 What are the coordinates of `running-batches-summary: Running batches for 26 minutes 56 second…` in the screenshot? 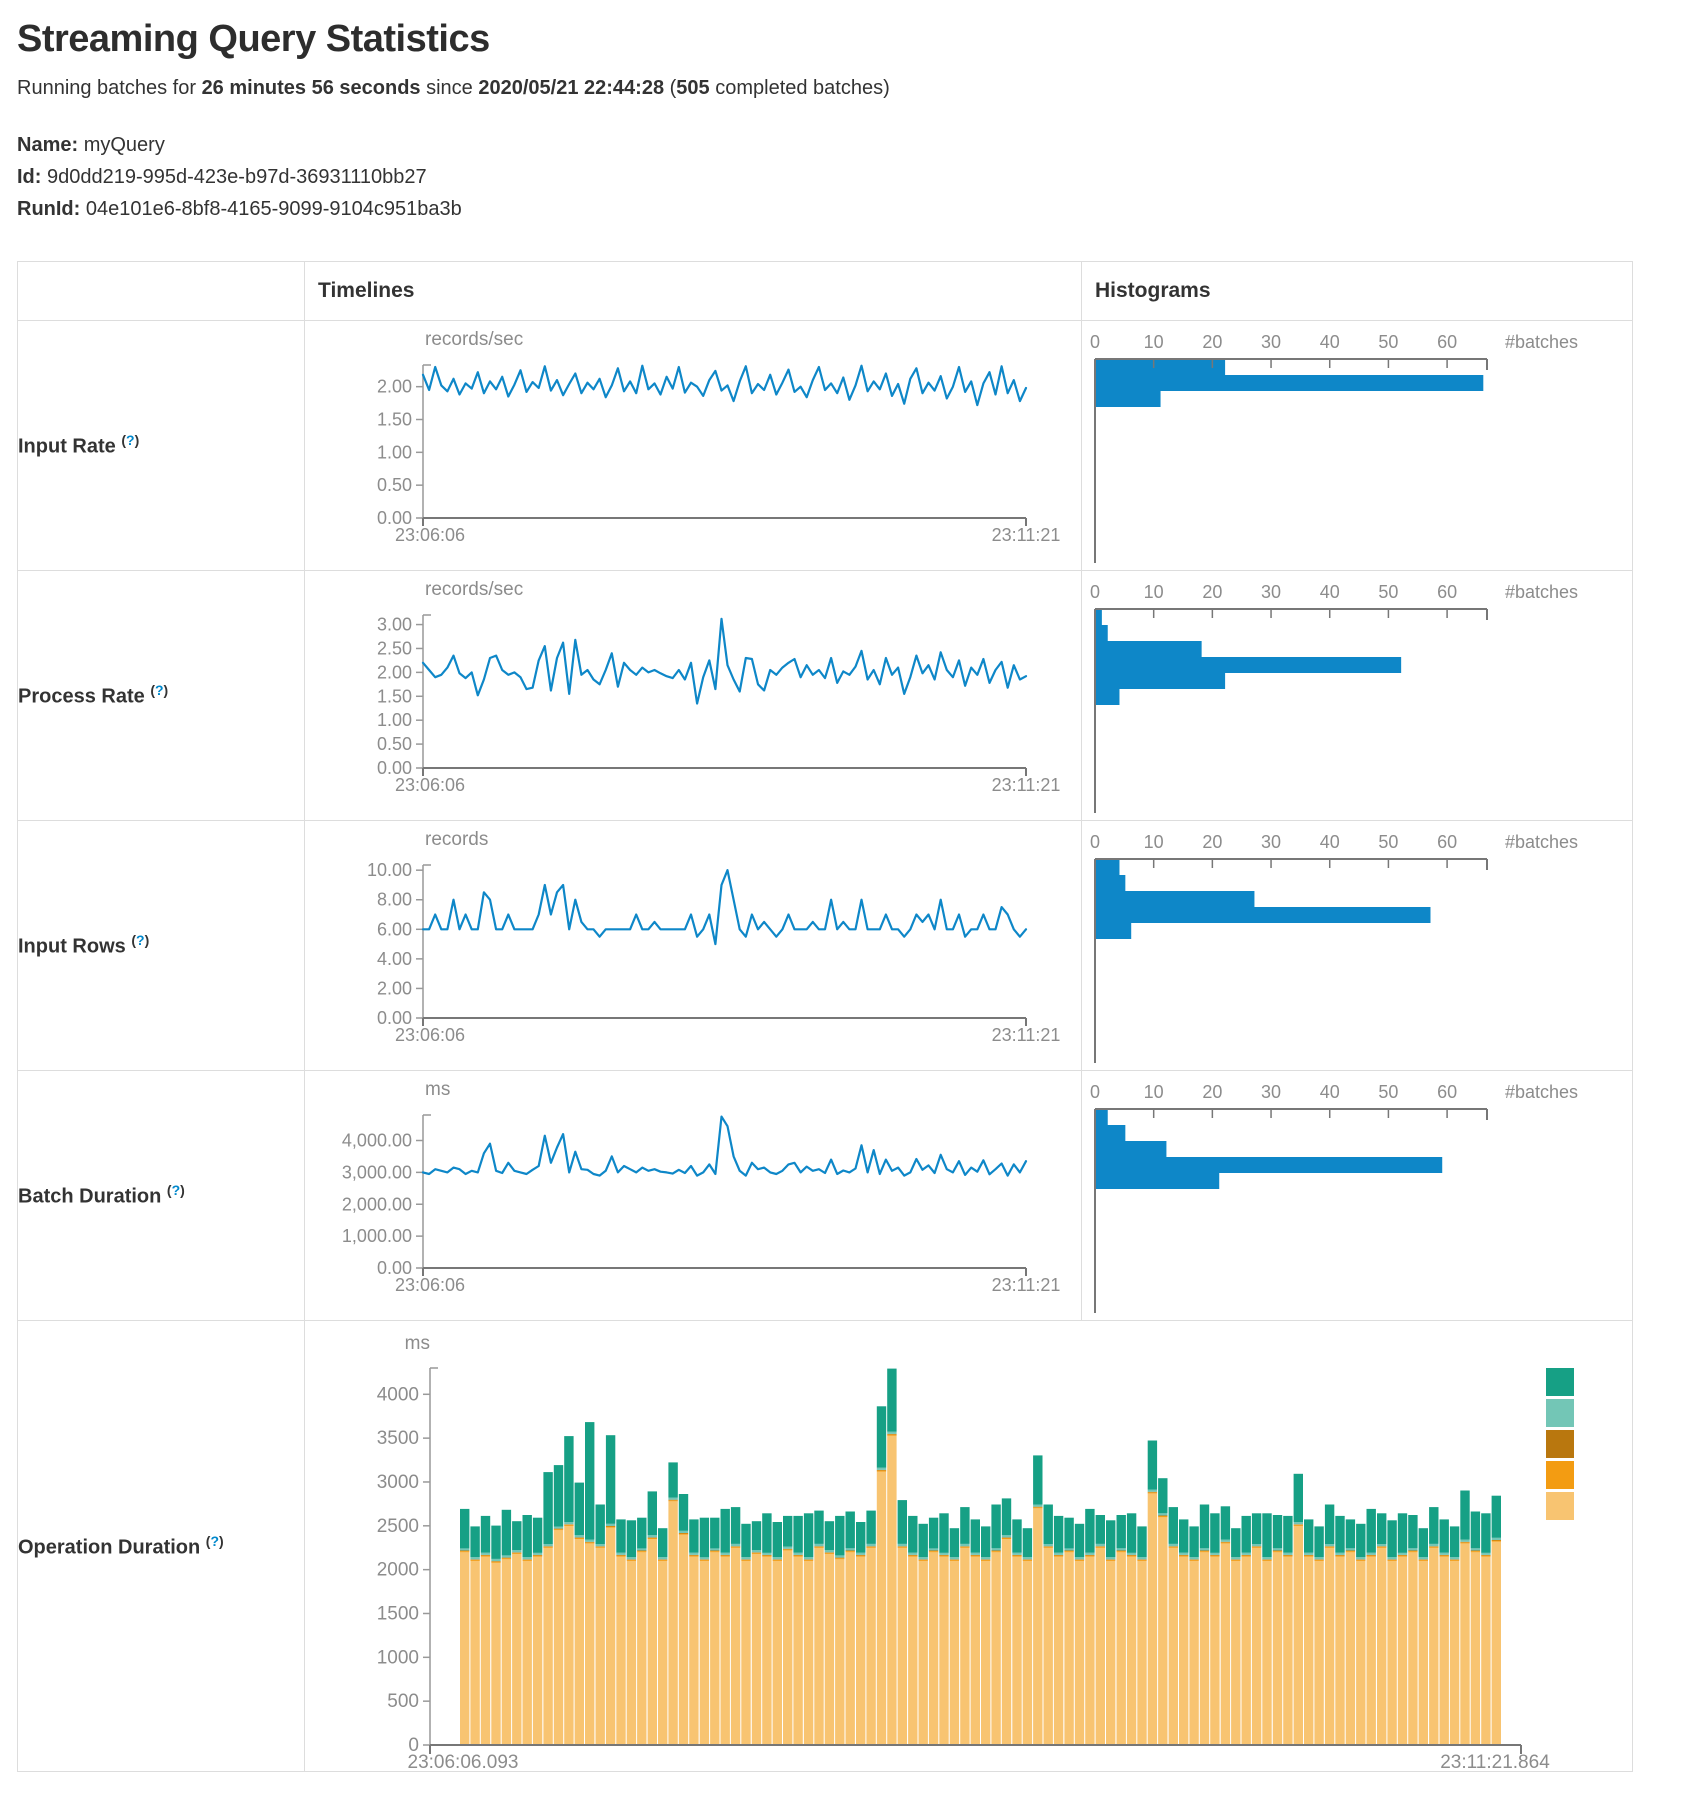 It's located at (453, 88).